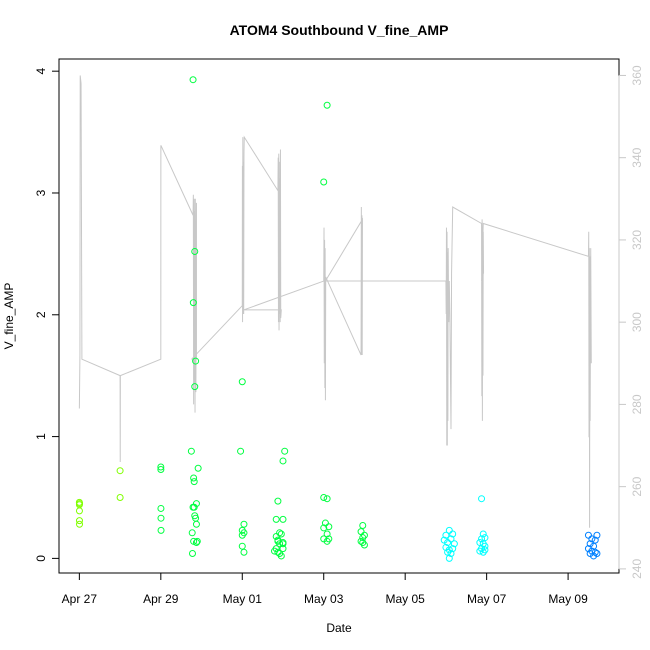 Image resolution: width=650 pixels, height=650 pixels. What do you see at coordinates (406, 599) in the screenshot?
I see `x-tick-label: May 05` at bounding box center [406, 599].